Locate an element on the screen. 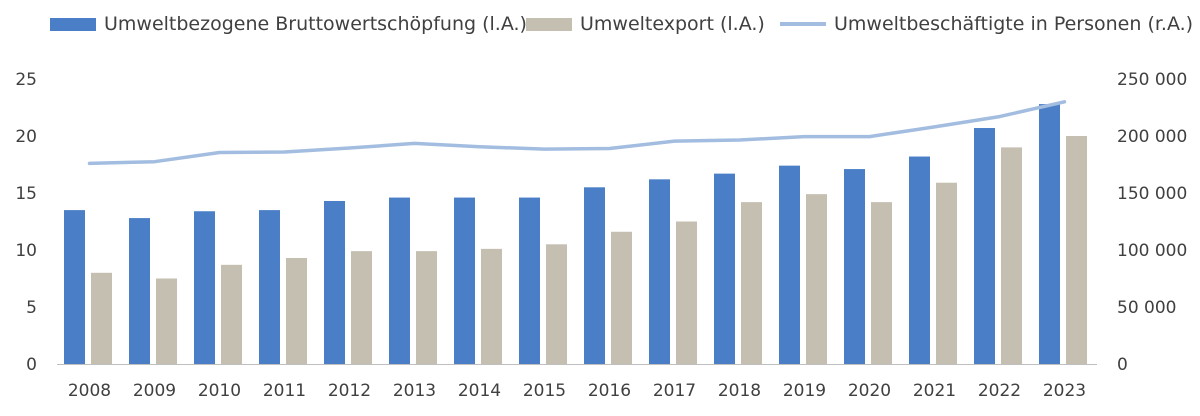 This screenshot has width=1200, height=416. y-left-tick-label-25: 25 is located at coordinates (26, 80).